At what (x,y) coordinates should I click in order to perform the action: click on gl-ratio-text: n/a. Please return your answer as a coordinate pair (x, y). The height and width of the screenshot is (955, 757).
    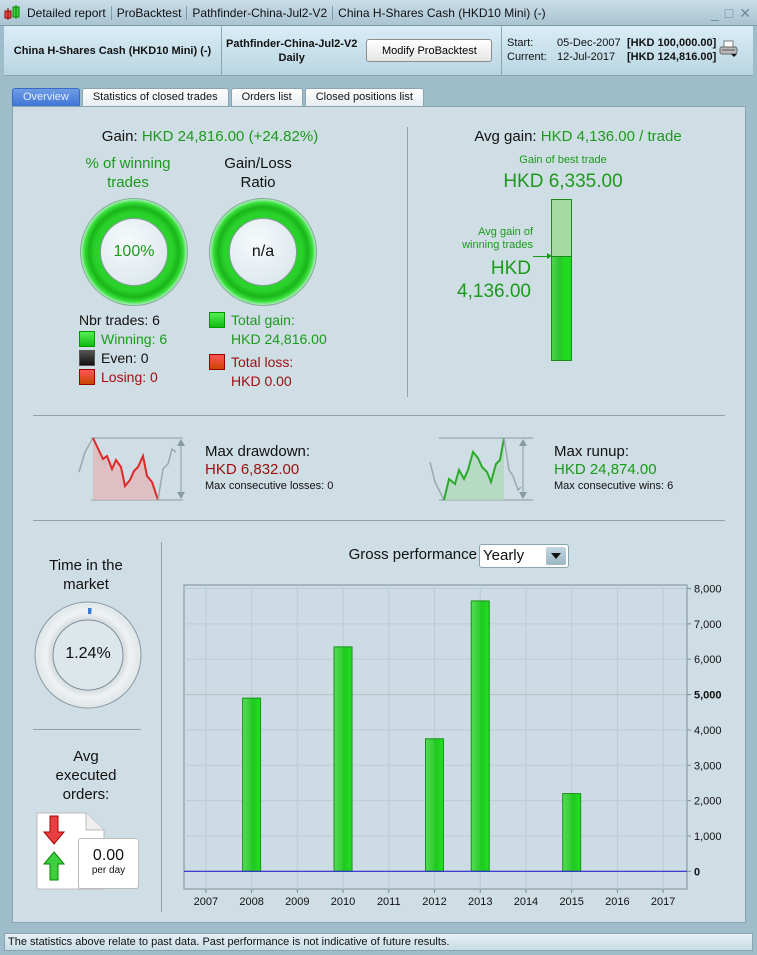
    Looking at the image, I should click on (263, 251).